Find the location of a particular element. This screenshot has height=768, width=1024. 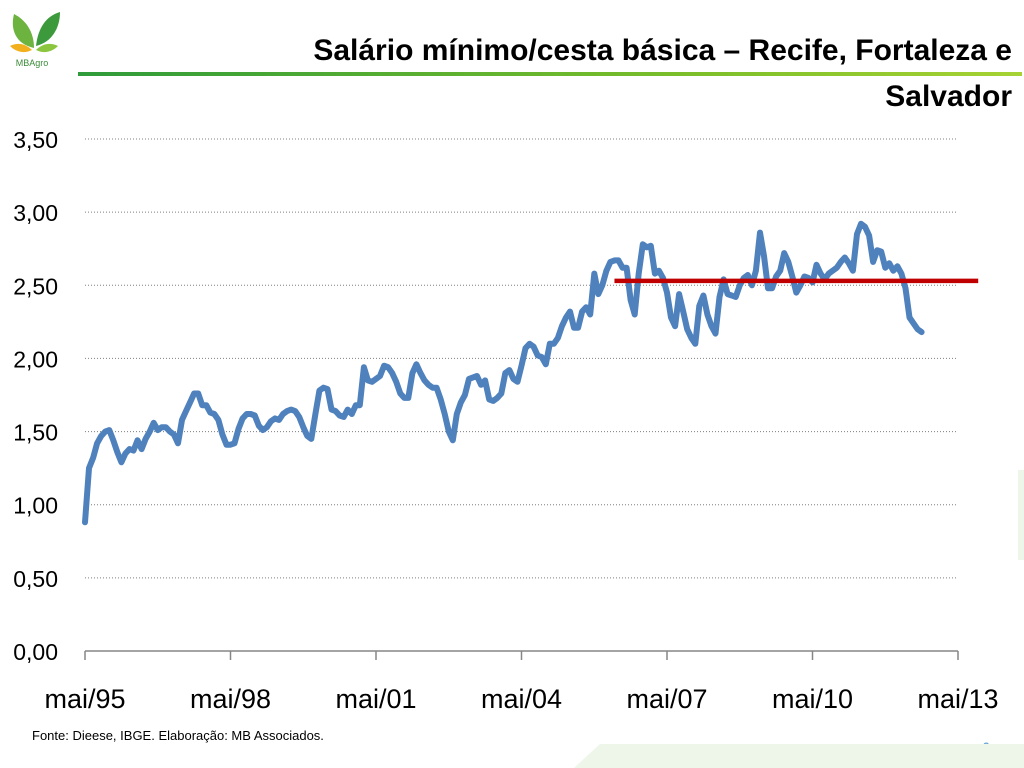

y-tick-label: 1,00 is located at coordinates (35, 506).